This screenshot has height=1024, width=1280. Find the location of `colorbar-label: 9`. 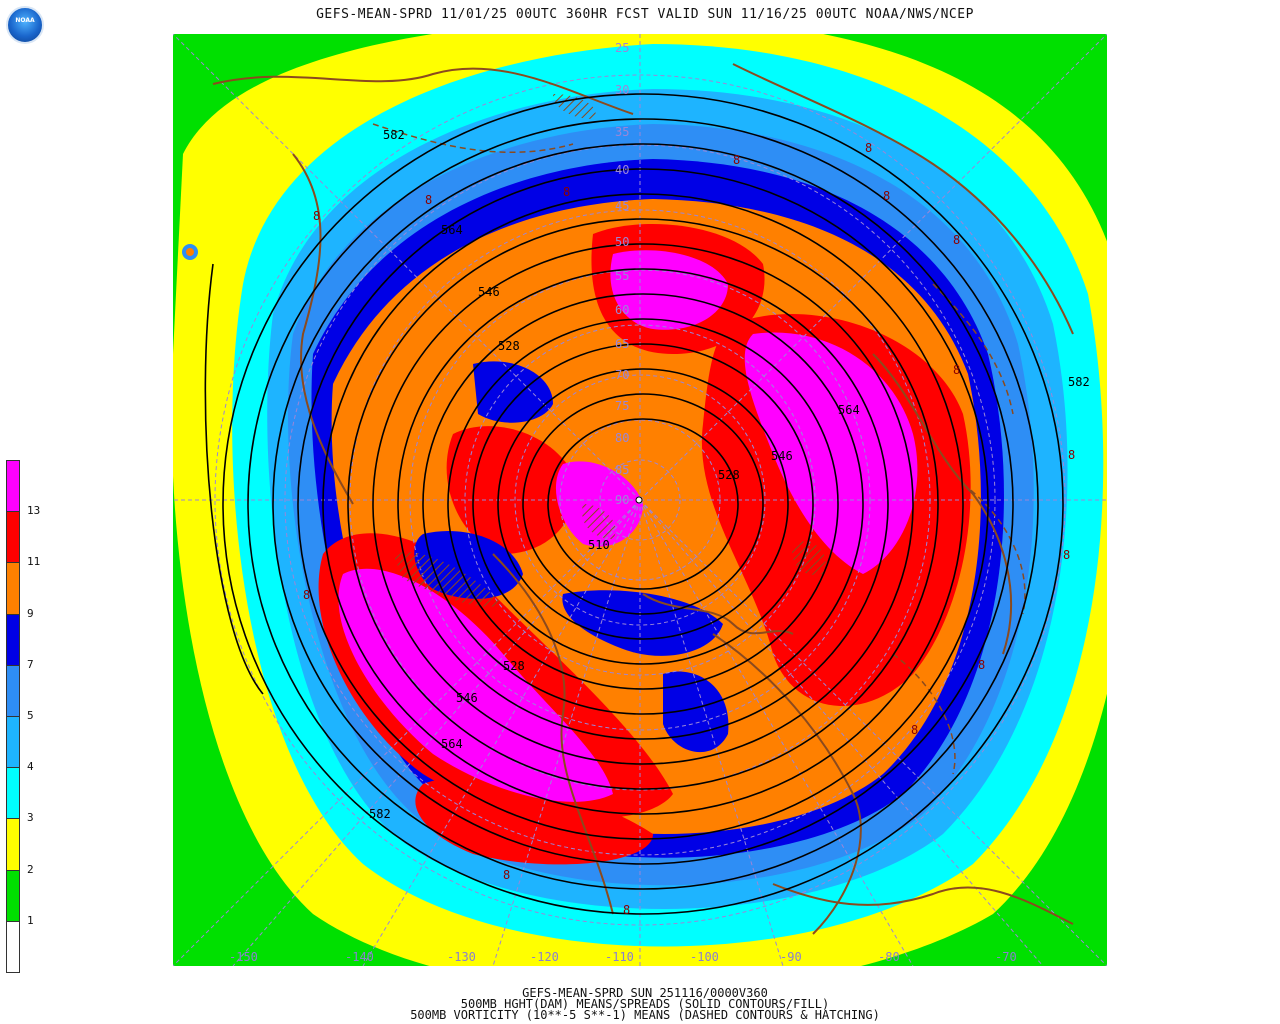

colorbar-label: 9 is located at coordinates (30, 613).